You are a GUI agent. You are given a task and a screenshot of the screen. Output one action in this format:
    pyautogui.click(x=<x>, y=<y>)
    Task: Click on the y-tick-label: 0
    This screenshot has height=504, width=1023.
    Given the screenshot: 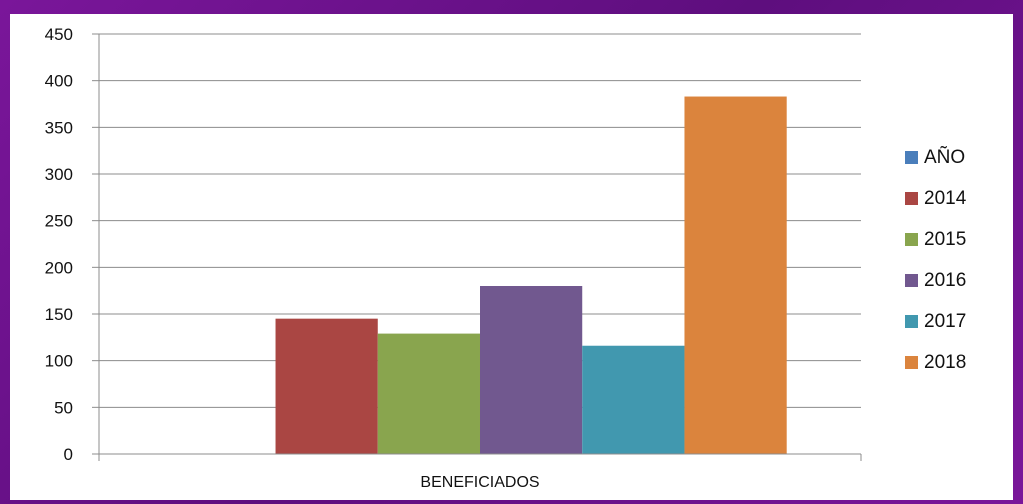 What is the action you would take?
    pyautogui.click(x=68, y=454)
    